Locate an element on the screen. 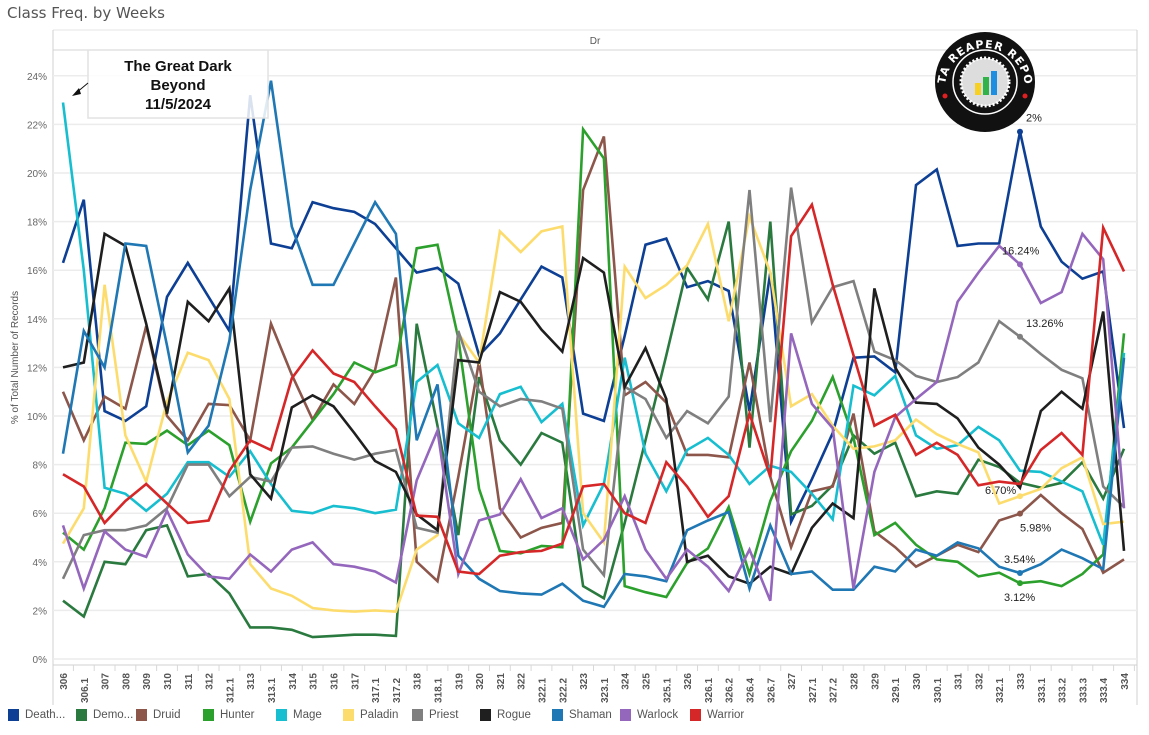 This screenshot has width=1149, height=735. legend-item: Warlock is located at coordinates (655, 715).